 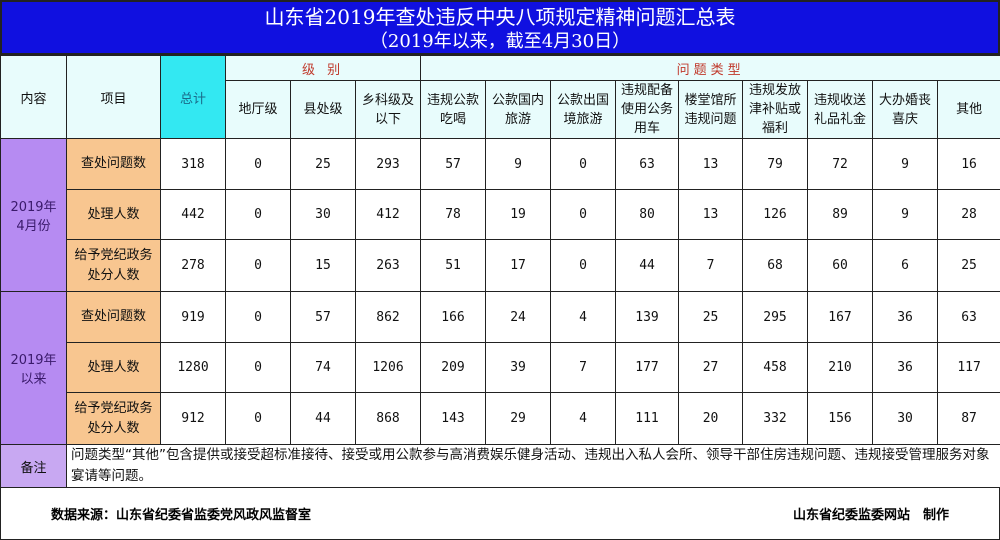 What do you see at coordinates (453, 215) in the screenshot?
I see `cell-value: 78` at bounding box center [453, 215].